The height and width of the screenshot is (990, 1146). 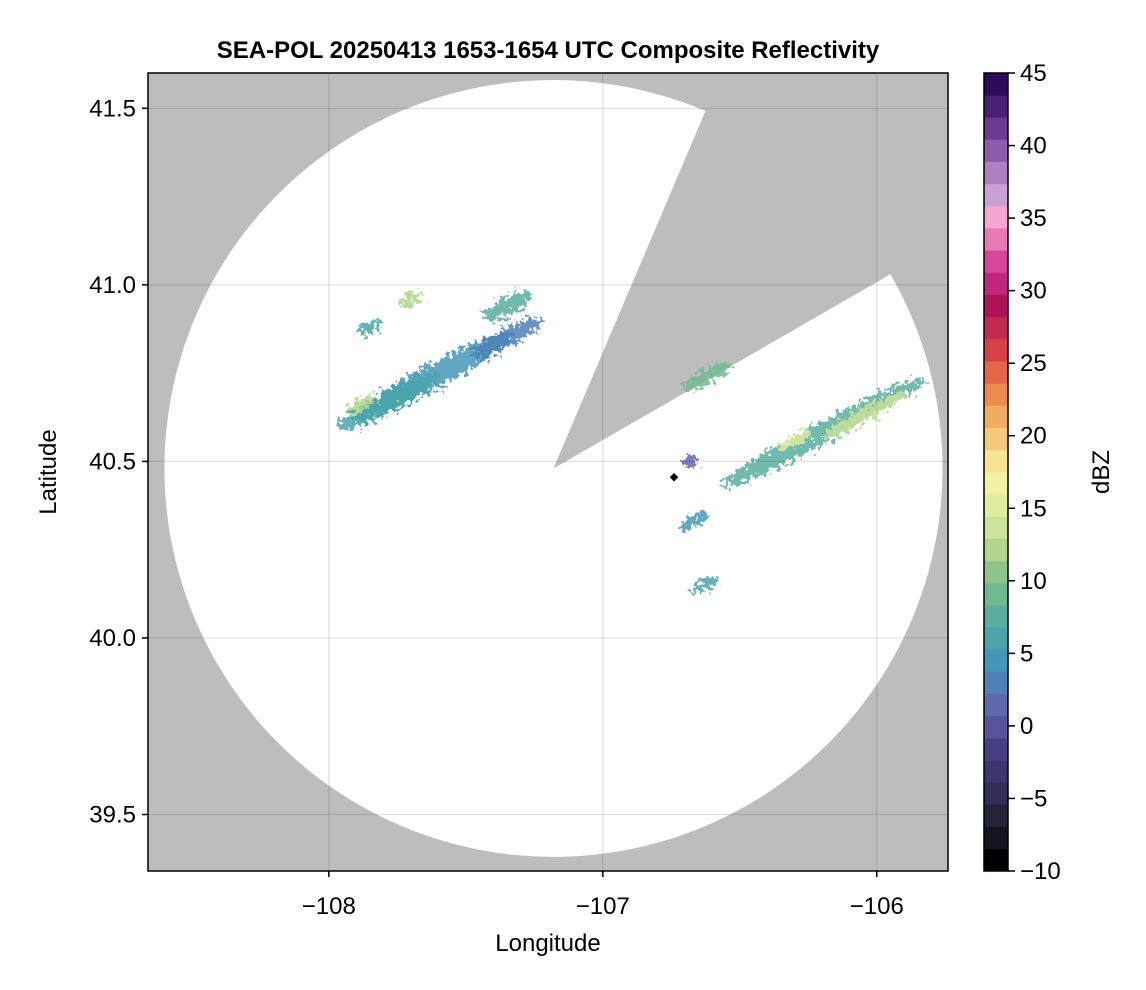 I want to click on colorbar-tick-label: 15, so click(x=1033, y=508).